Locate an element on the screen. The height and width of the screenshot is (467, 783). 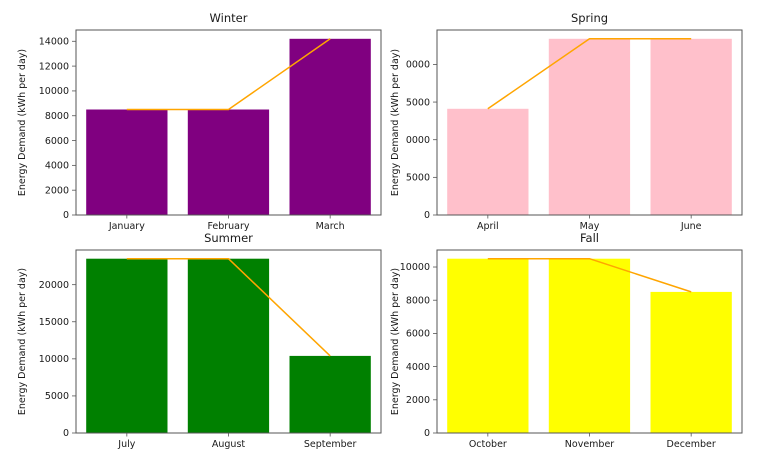
fall-ylabel: Energy Demand (kWh per day) is located at coordinates (395, 341).